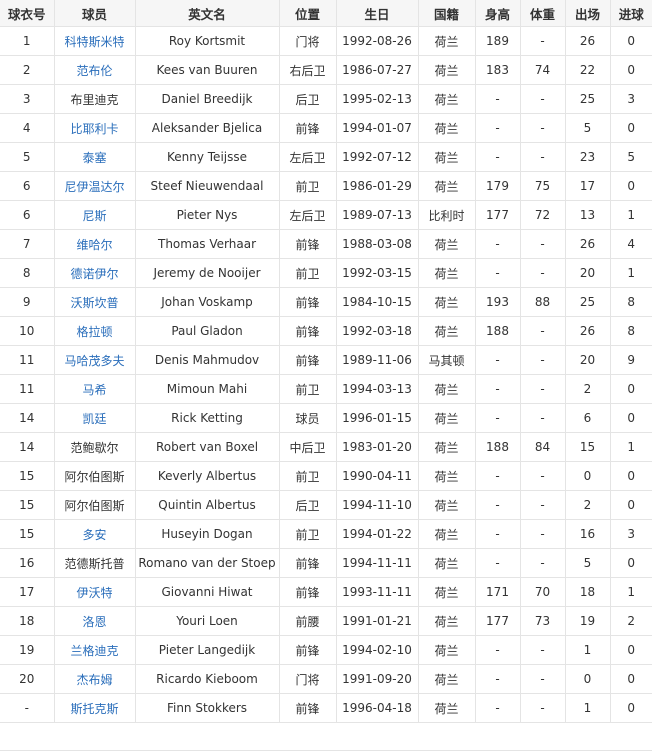  I want to click on cell-english: Rick Ketting, so click(207, 418).